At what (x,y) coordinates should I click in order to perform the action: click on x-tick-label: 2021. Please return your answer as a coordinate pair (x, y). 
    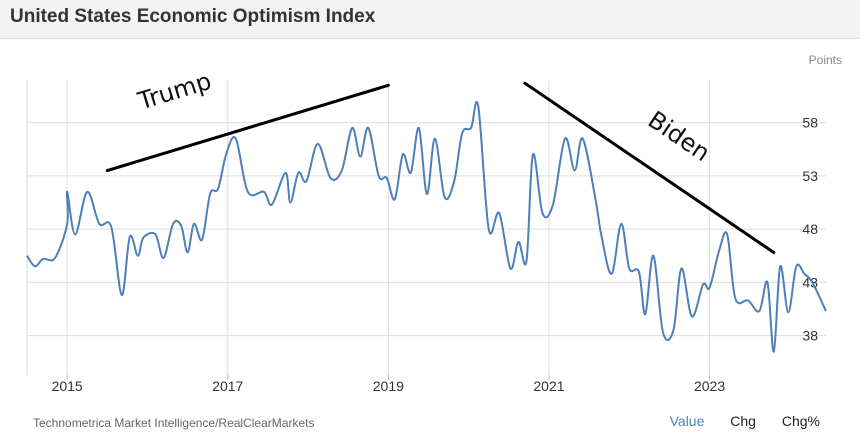
    Looking at the image, I should click on (548, 386).